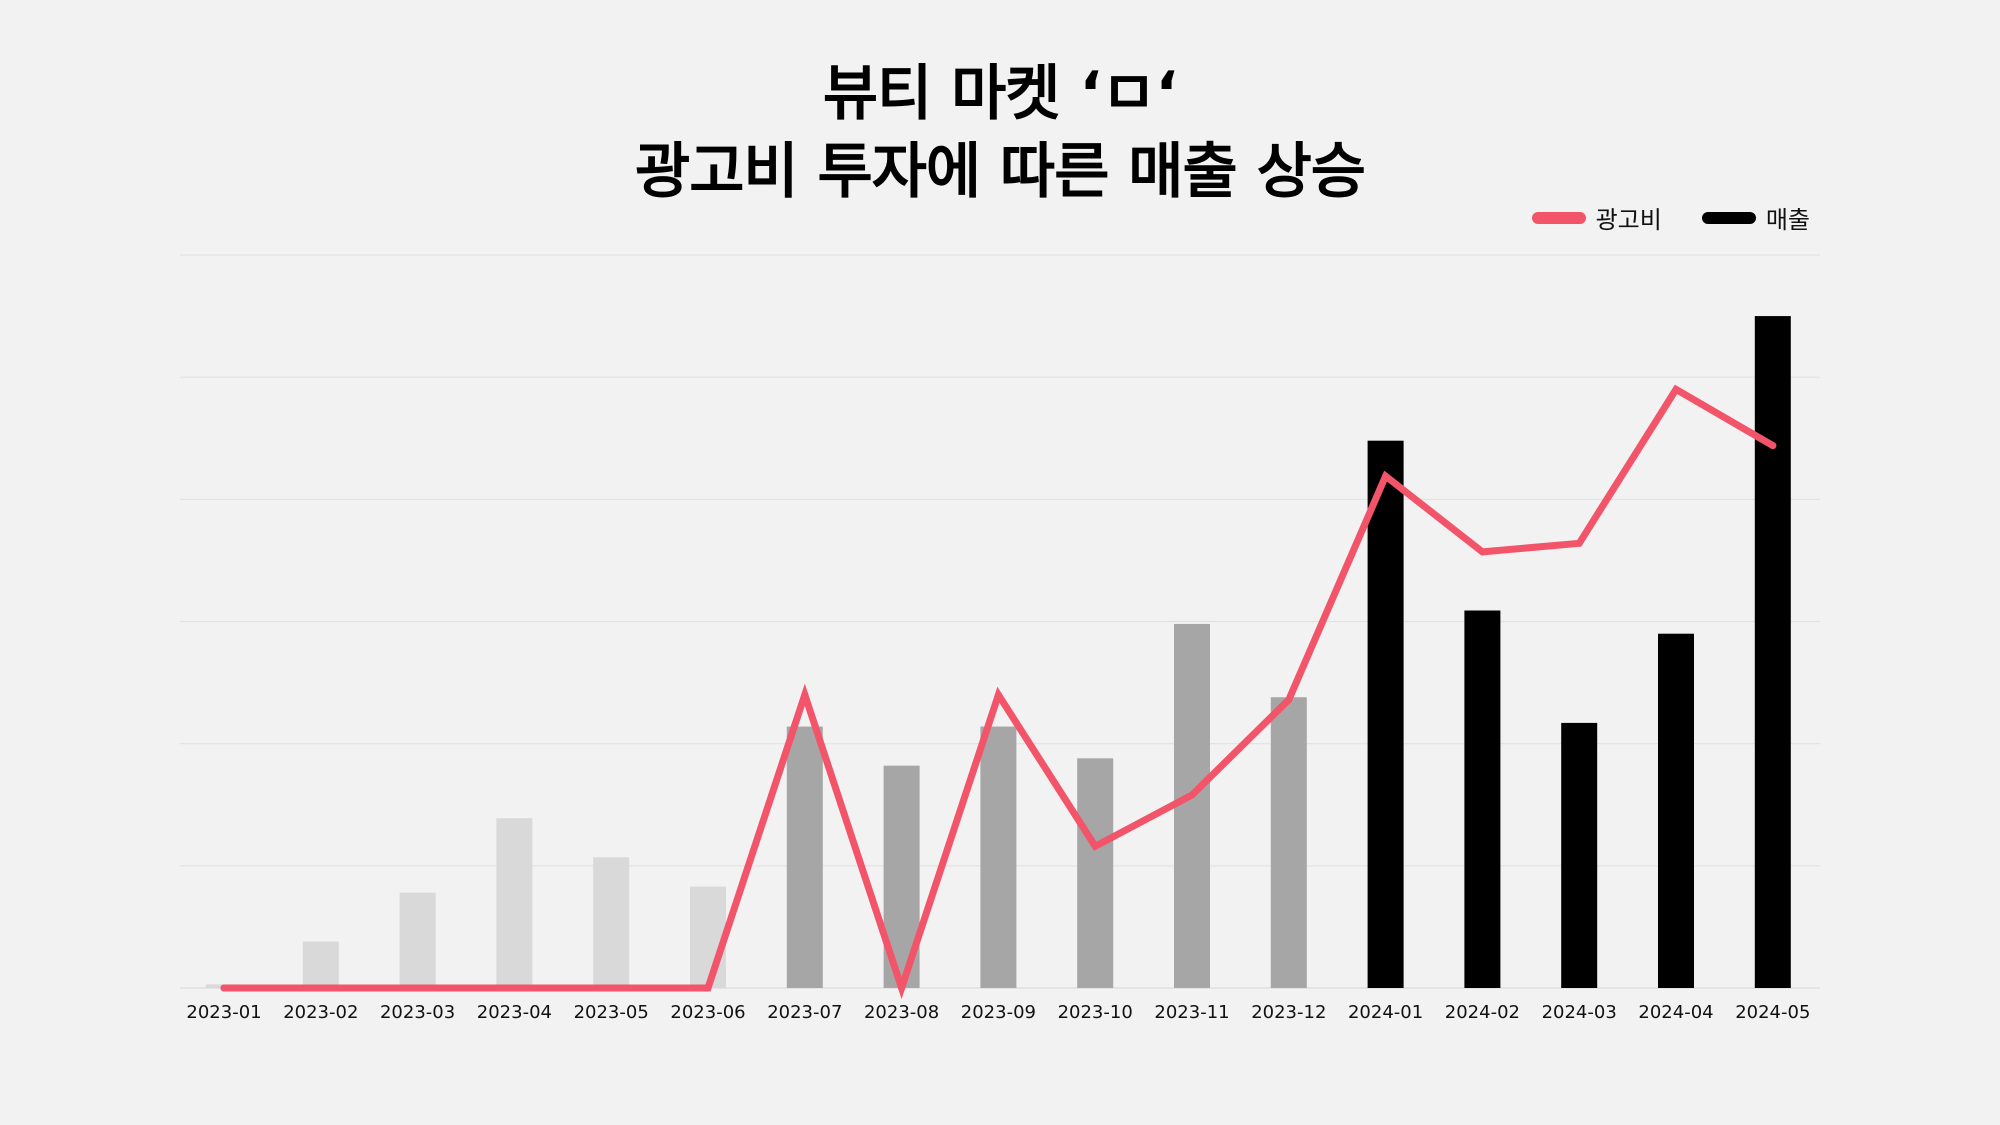 The image size is (2000, 1125). What do you see at coordinates (223, 1012) in the screenshot?
I see `x-tick-label: 2023-01` at bounding box center [223, 1012].